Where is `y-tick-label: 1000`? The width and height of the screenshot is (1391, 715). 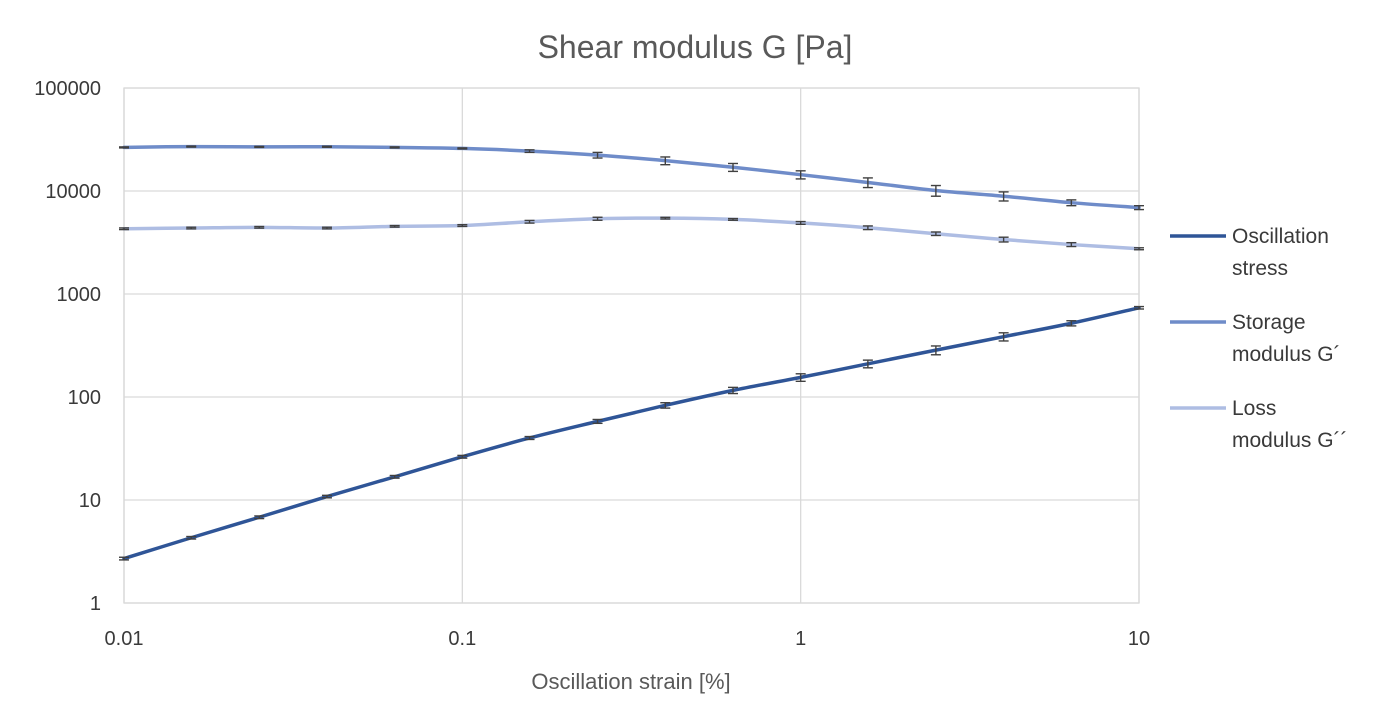 y-tick-label: 1000 is located at coordinates (79, 295).